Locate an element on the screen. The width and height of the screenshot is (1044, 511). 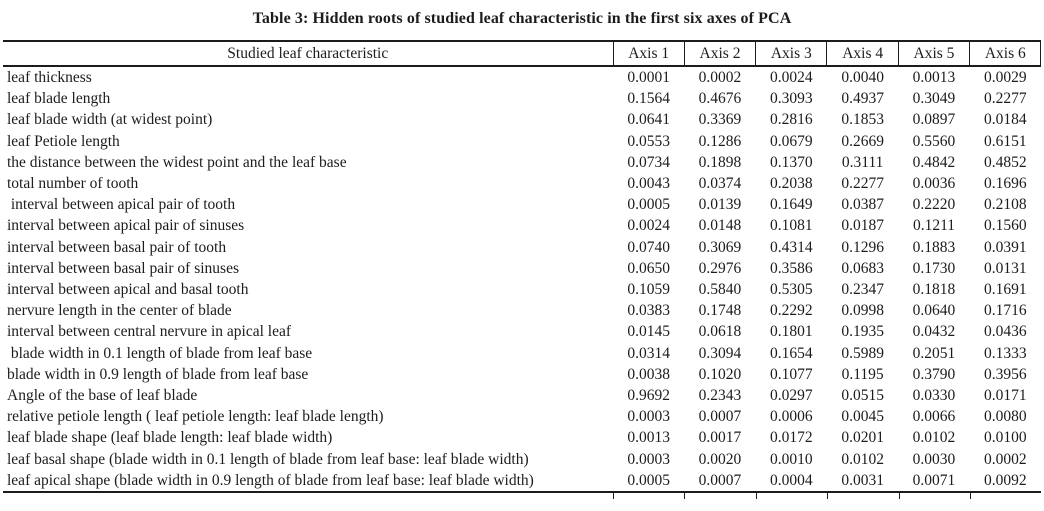
cell-value: 0.2051 is located at coordinates (934, 353).